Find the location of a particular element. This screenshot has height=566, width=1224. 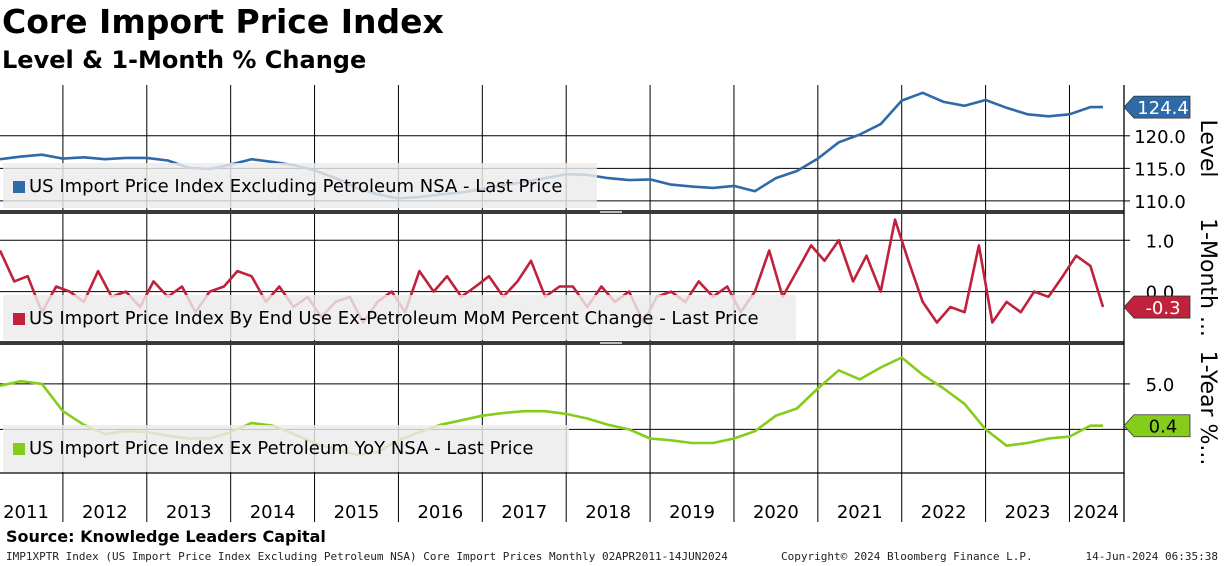

x-tick-label: 2023 is located at coordinates (1028, 512).